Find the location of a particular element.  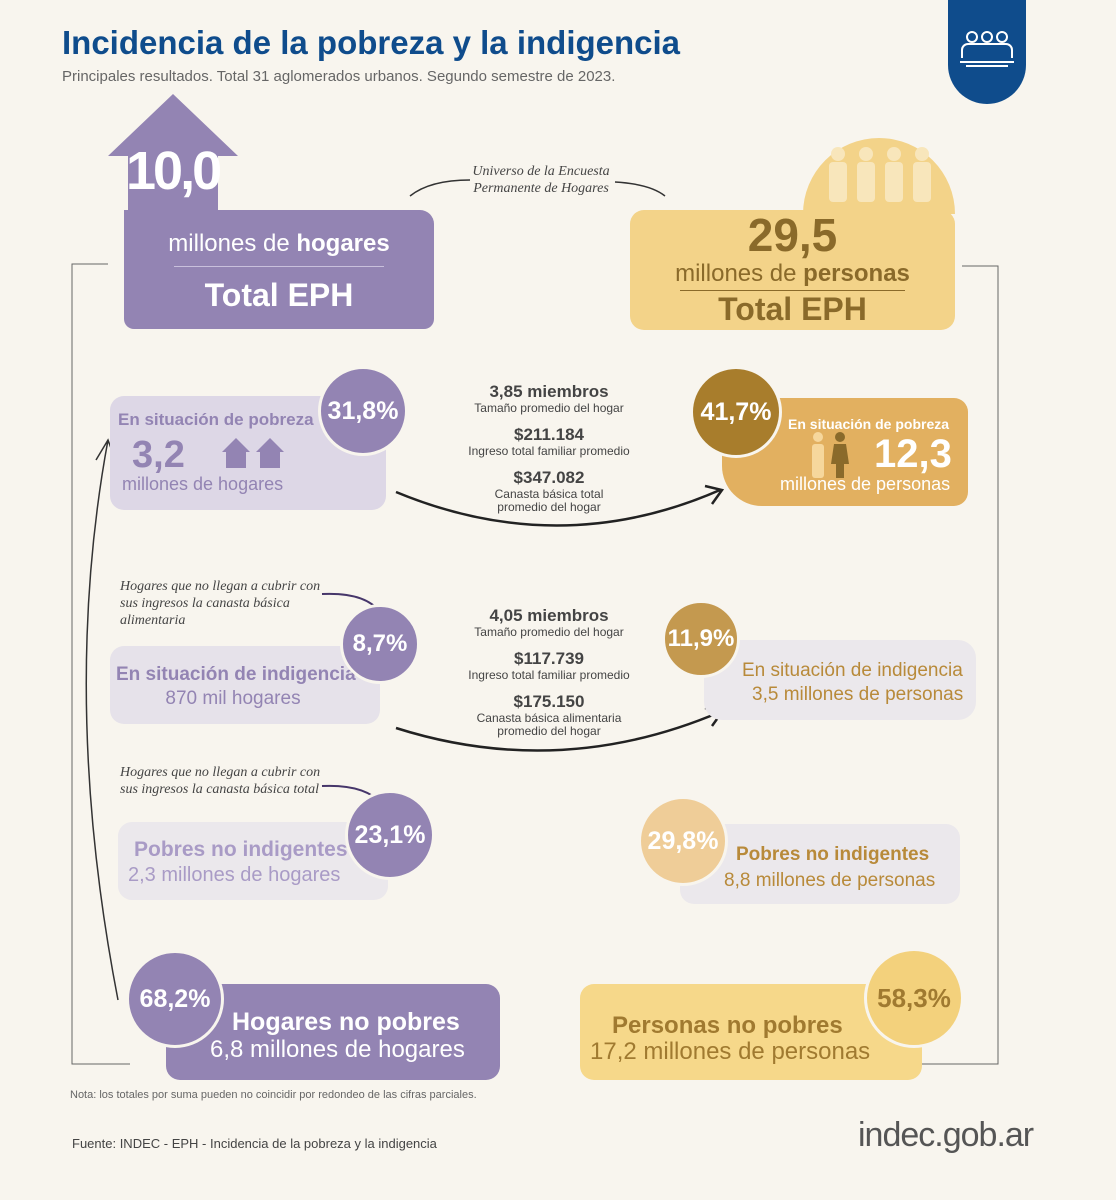

stat-value: $117.739 is located at coordinates (549, 658).